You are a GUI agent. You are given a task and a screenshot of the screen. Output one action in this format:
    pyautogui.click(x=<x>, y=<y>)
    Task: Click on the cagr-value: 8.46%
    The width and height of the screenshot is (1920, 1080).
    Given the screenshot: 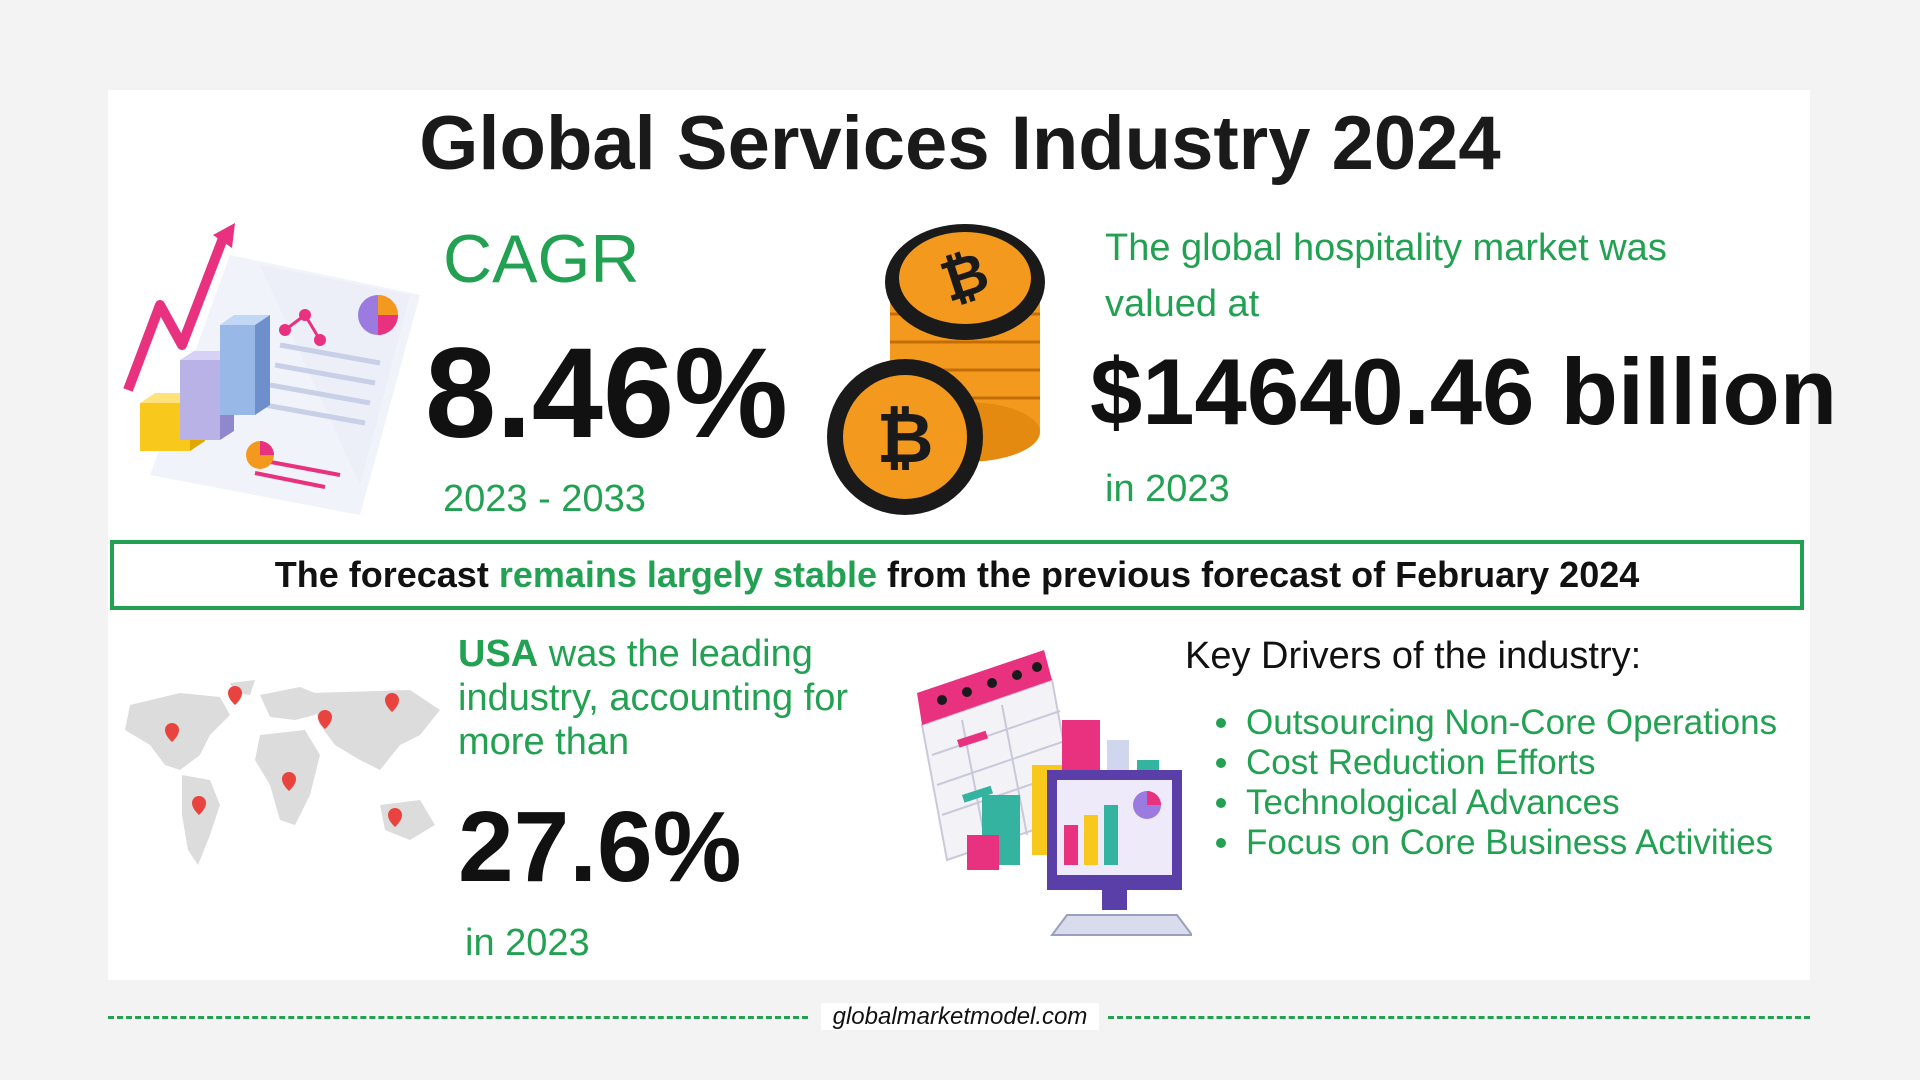 What is the action you would take?
    pyautogui.click(x=606, y=393)
    